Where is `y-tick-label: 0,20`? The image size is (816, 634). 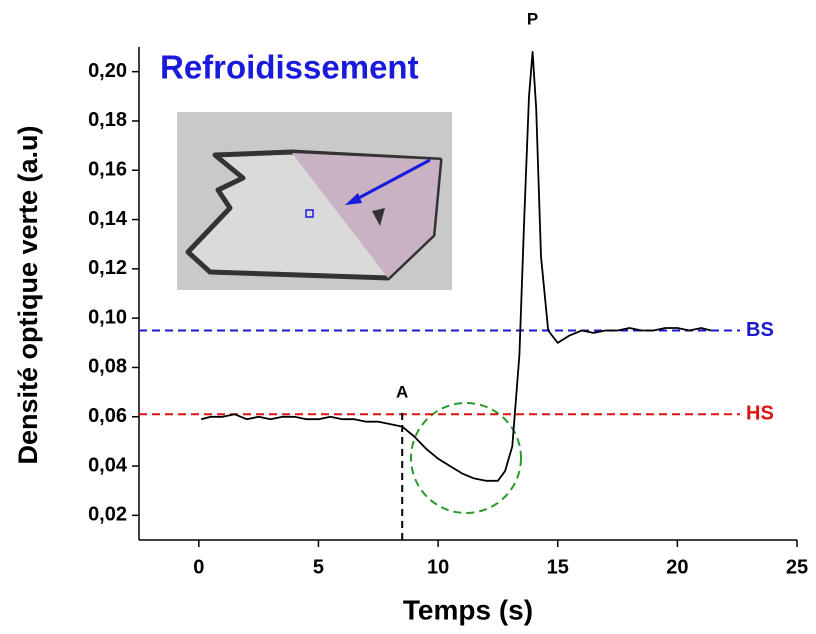 y-tick-label: 0,20 is located at coordinates (107, 71).